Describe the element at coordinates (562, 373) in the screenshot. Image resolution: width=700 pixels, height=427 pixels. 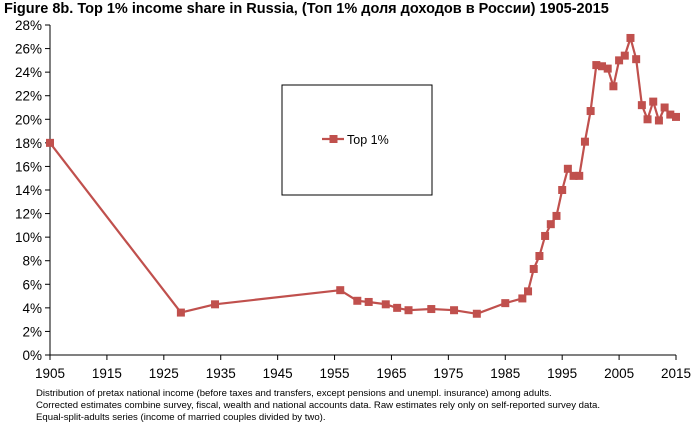
I see `x-tick-label: 1995` at that location.